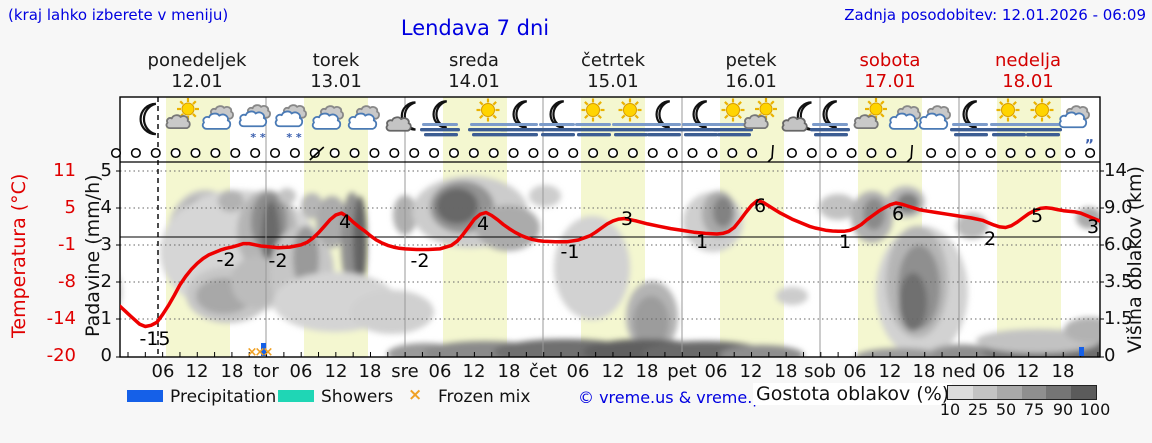 The height and width of the screenshot is (443, 1152). I want to click on temp-tick: -20, so click(61, 355).